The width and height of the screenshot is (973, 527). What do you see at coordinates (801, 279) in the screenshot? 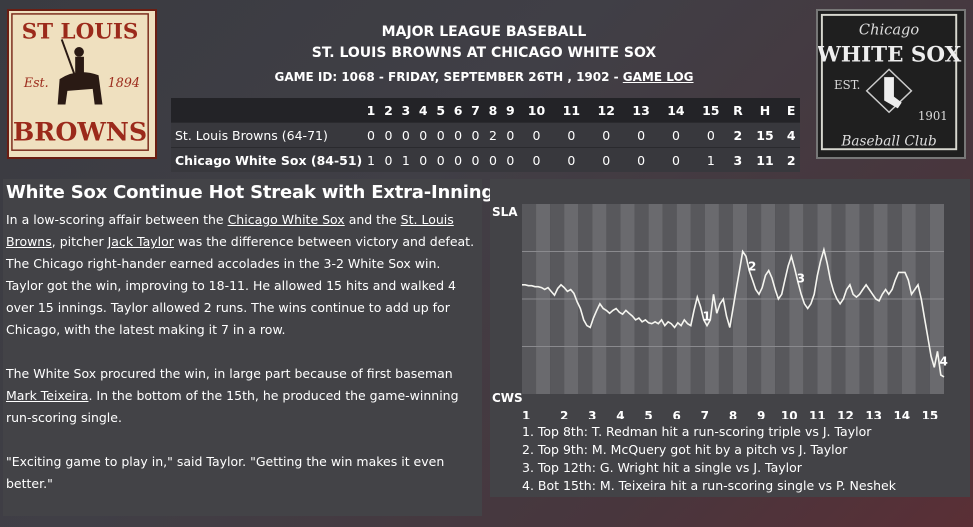
I see `event-marker-label: 3` at bounding box center [801, 279].